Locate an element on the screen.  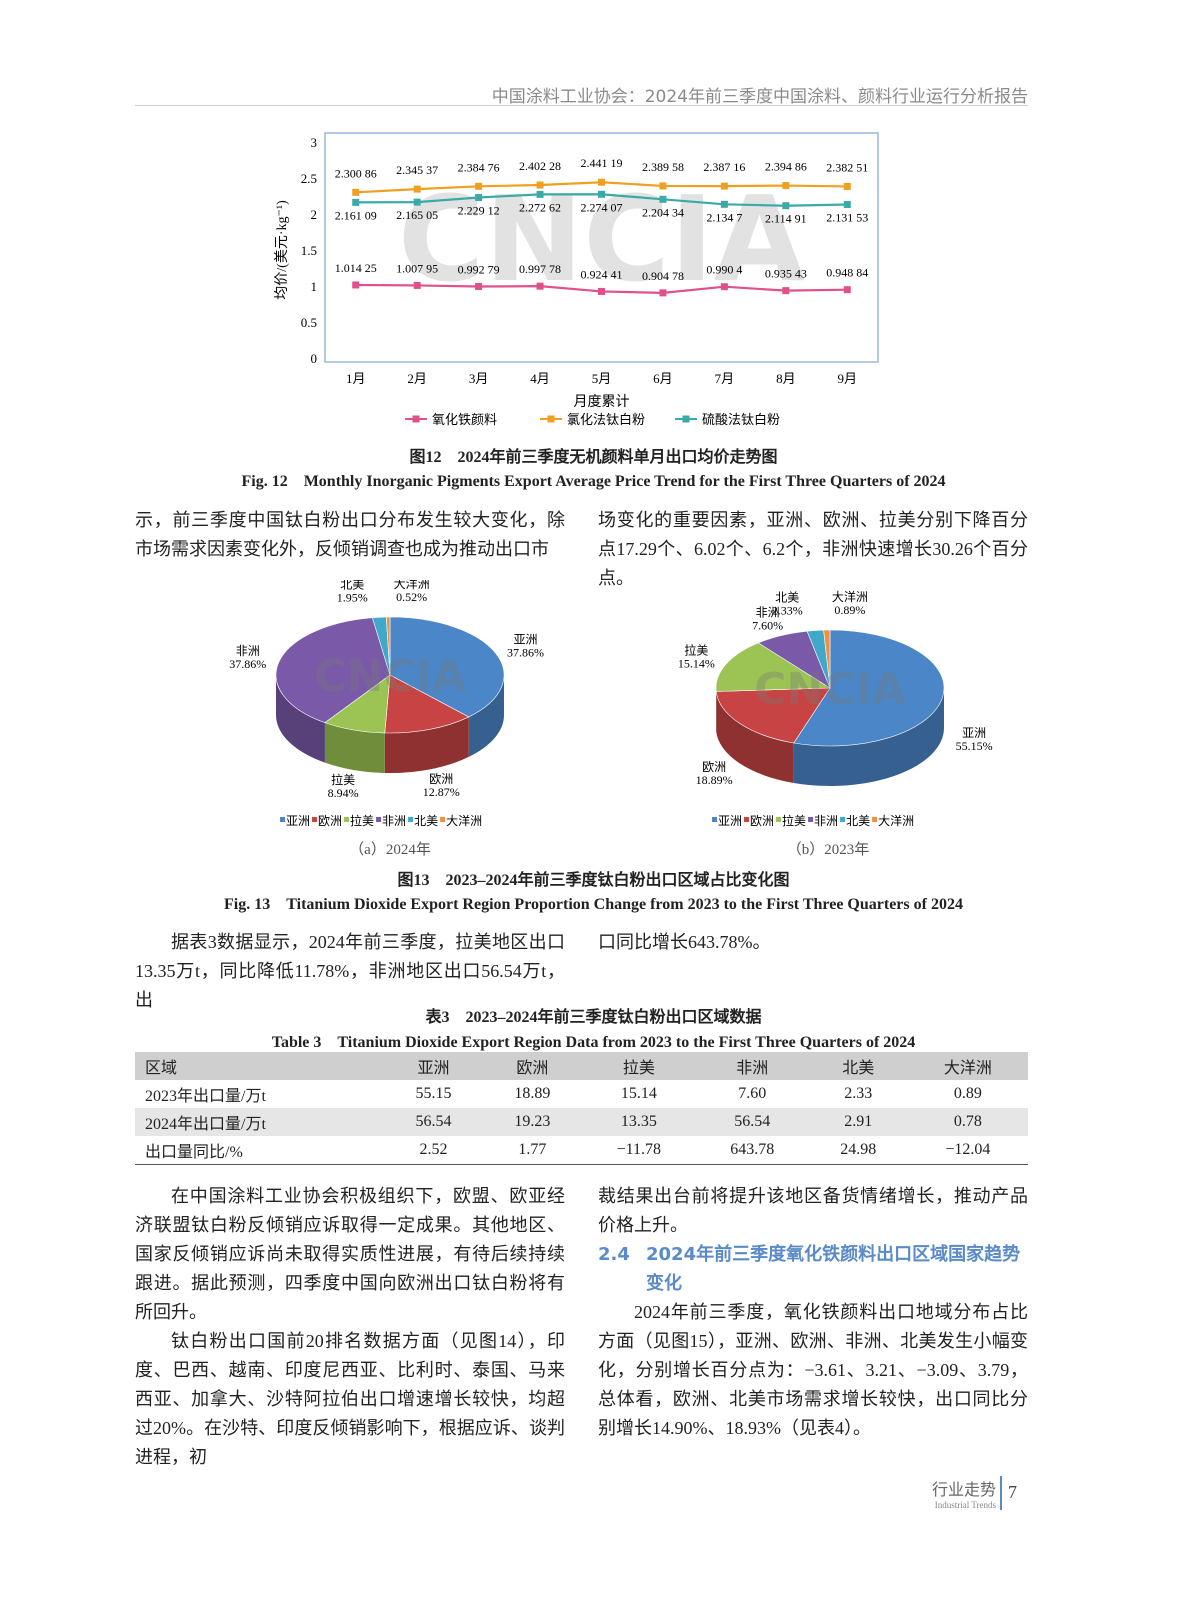
data-label: 2.441 19 is located at coordinates (602, 163).